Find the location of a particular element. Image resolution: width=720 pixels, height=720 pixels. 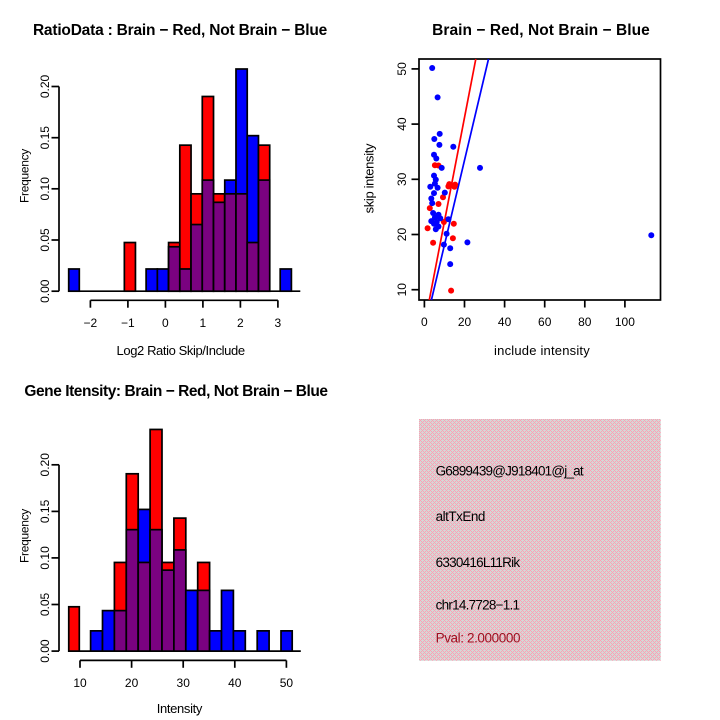

svg-text: Brain − Red, Not Brain − Blue is located at coordinates (541, 30).